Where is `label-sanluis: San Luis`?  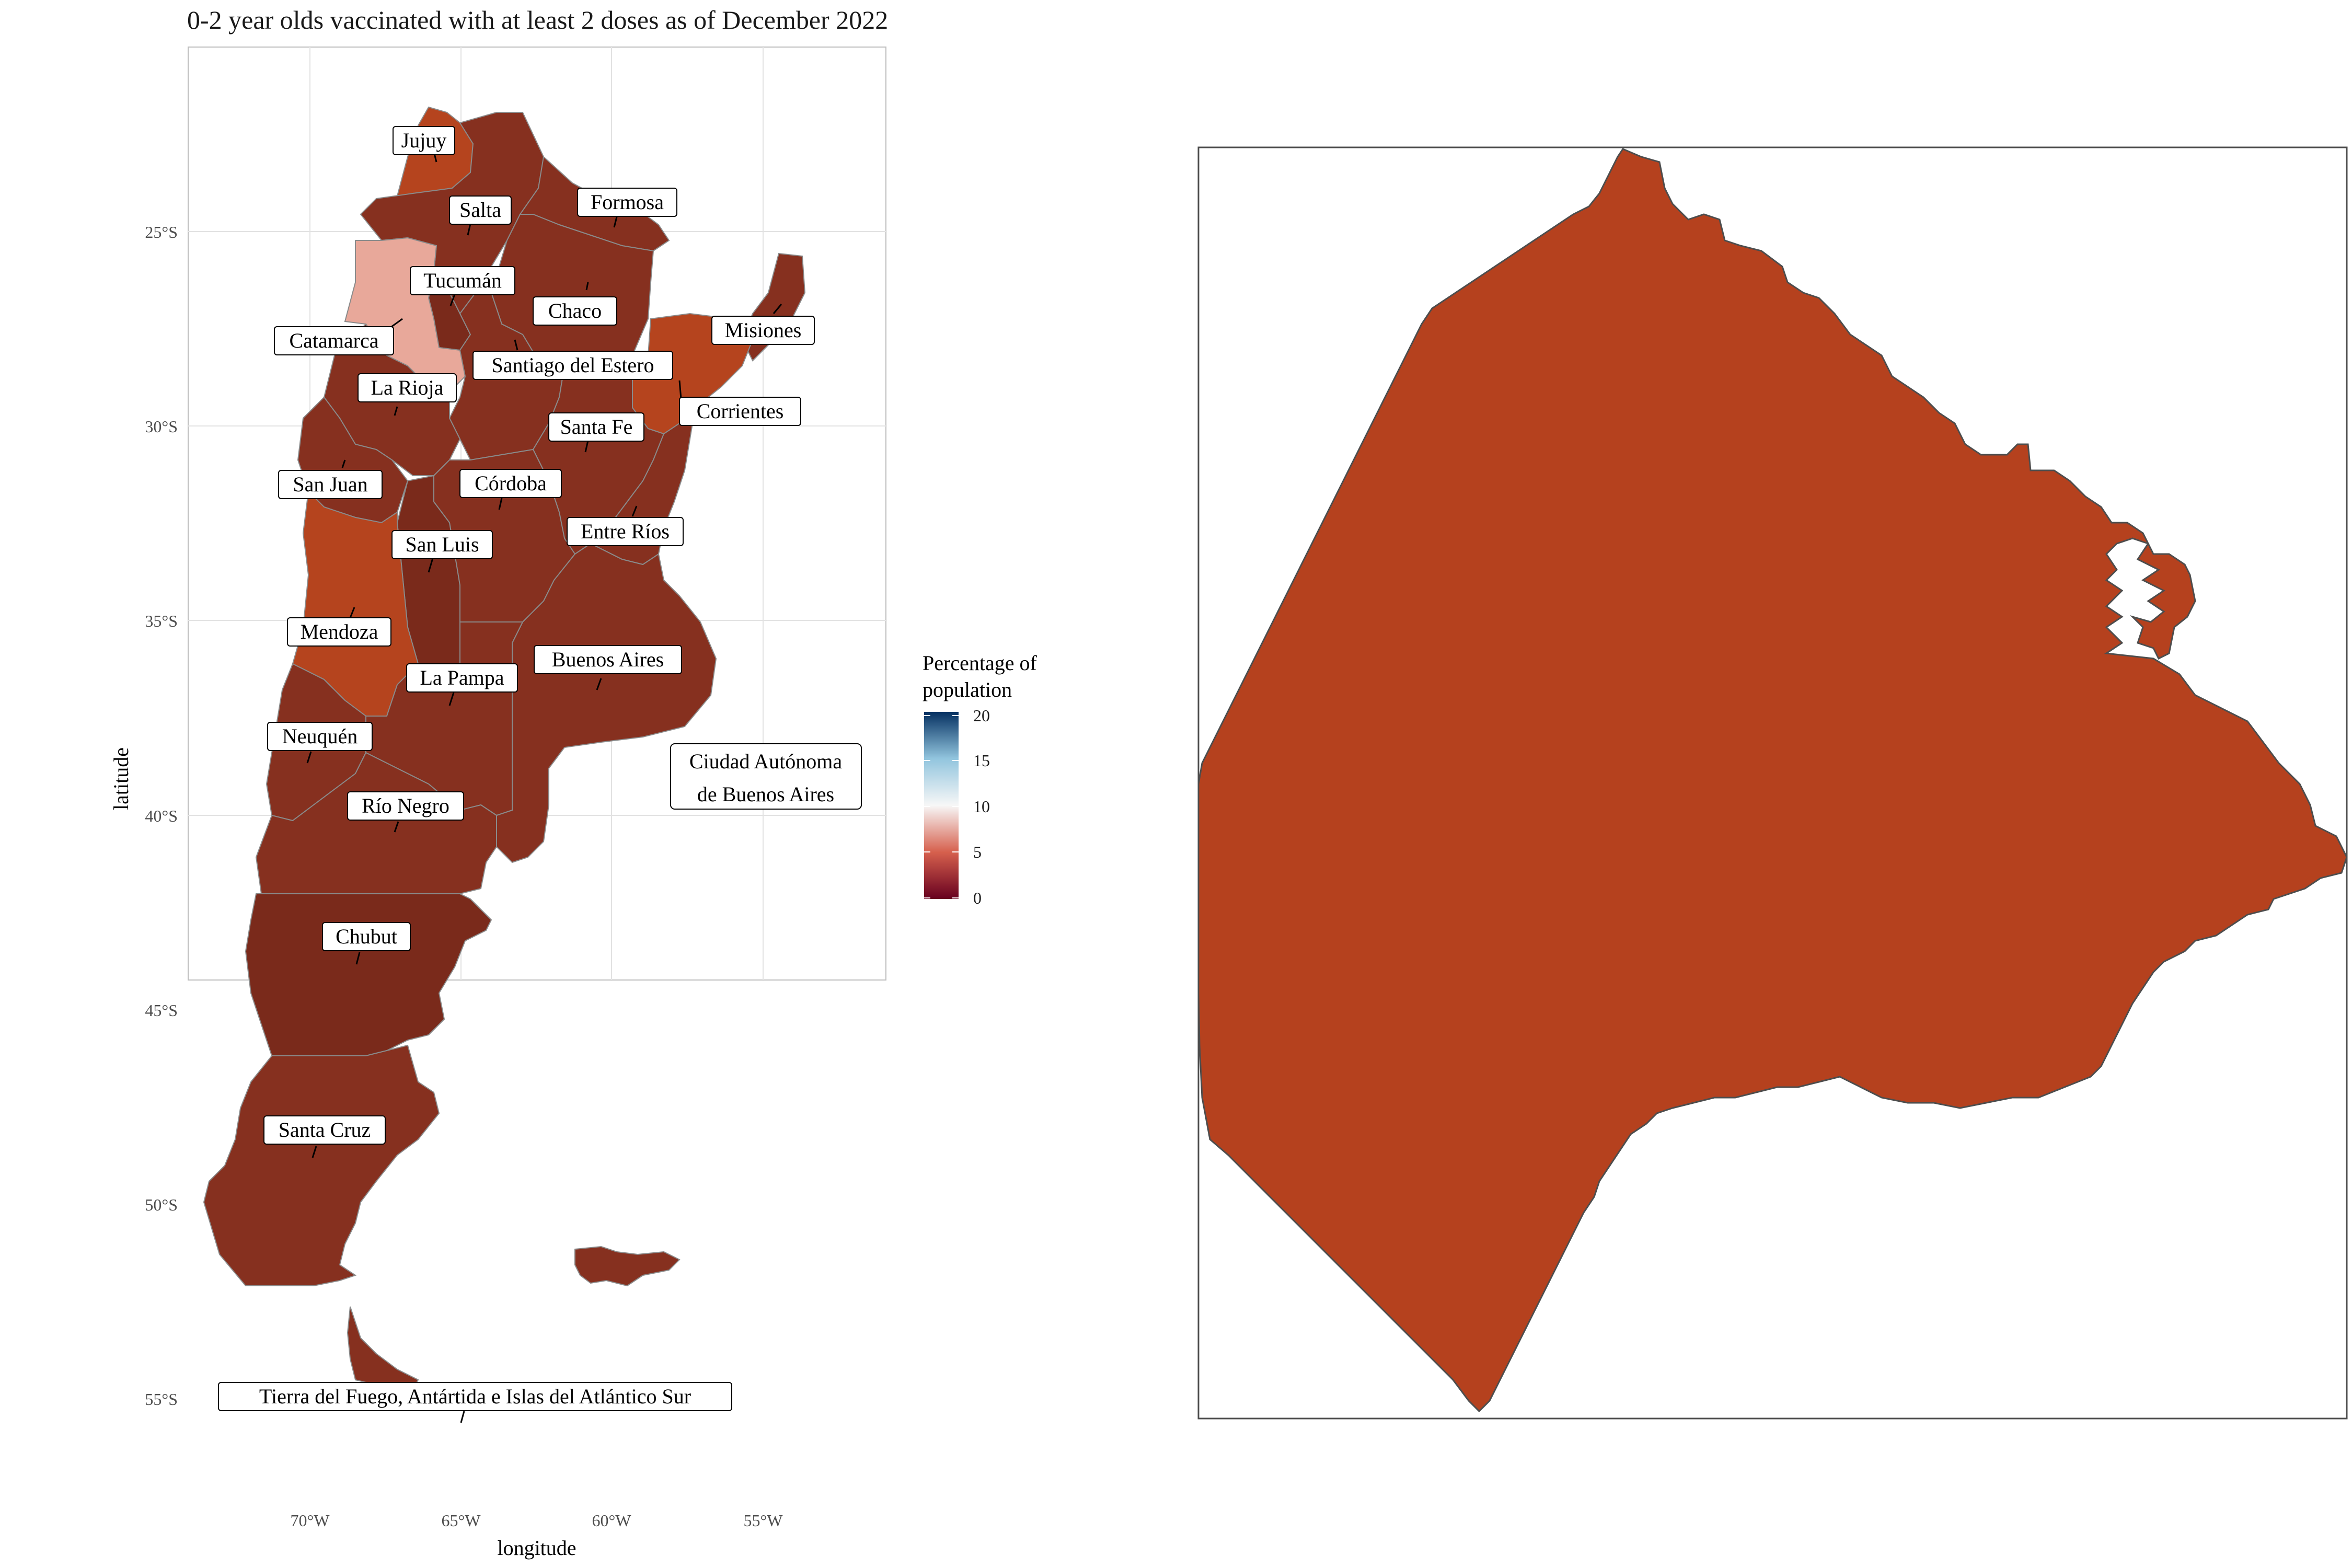 label-sanluis: San Luis is located at coordinates (442, 544).